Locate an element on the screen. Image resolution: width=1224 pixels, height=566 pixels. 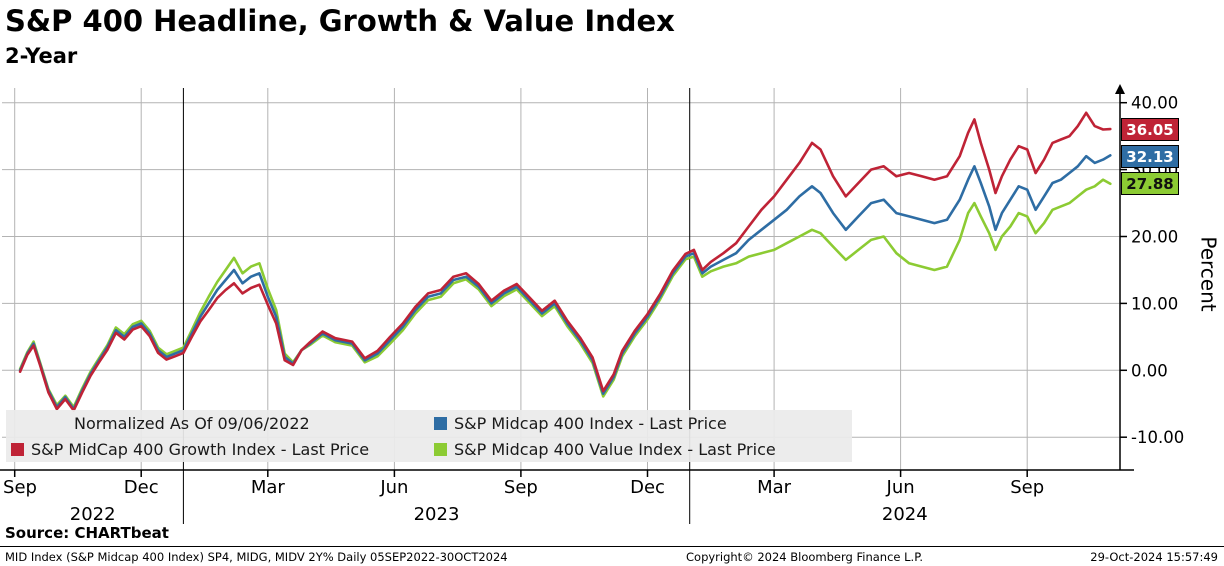
y-tick-label: 10.00 is located at coordinates (1154, 303).